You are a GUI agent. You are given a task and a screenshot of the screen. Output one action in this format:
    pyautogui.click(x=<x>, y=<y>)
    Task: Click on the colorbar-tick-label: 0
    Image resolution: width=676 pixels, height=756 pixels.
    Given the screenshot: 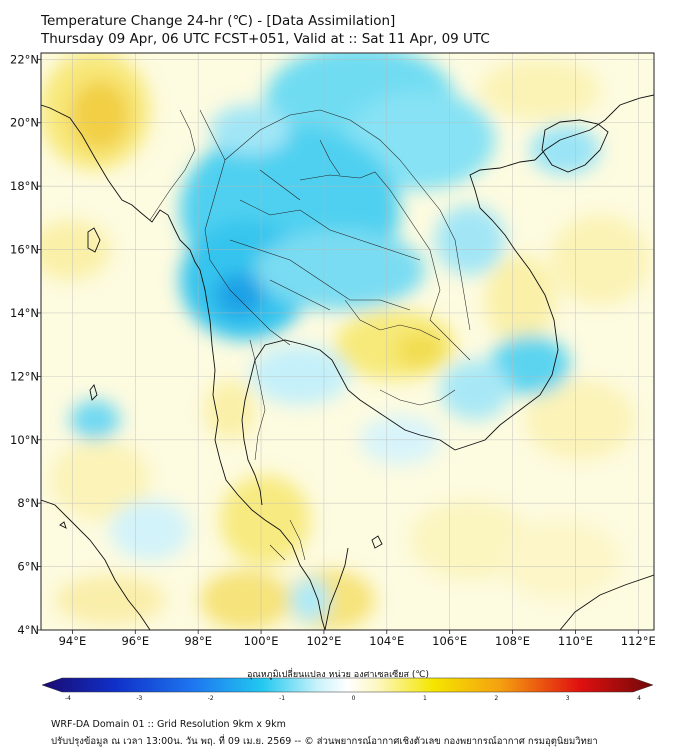 What is the action you would take?
    pyautogui.click(x=354, y=698)
    